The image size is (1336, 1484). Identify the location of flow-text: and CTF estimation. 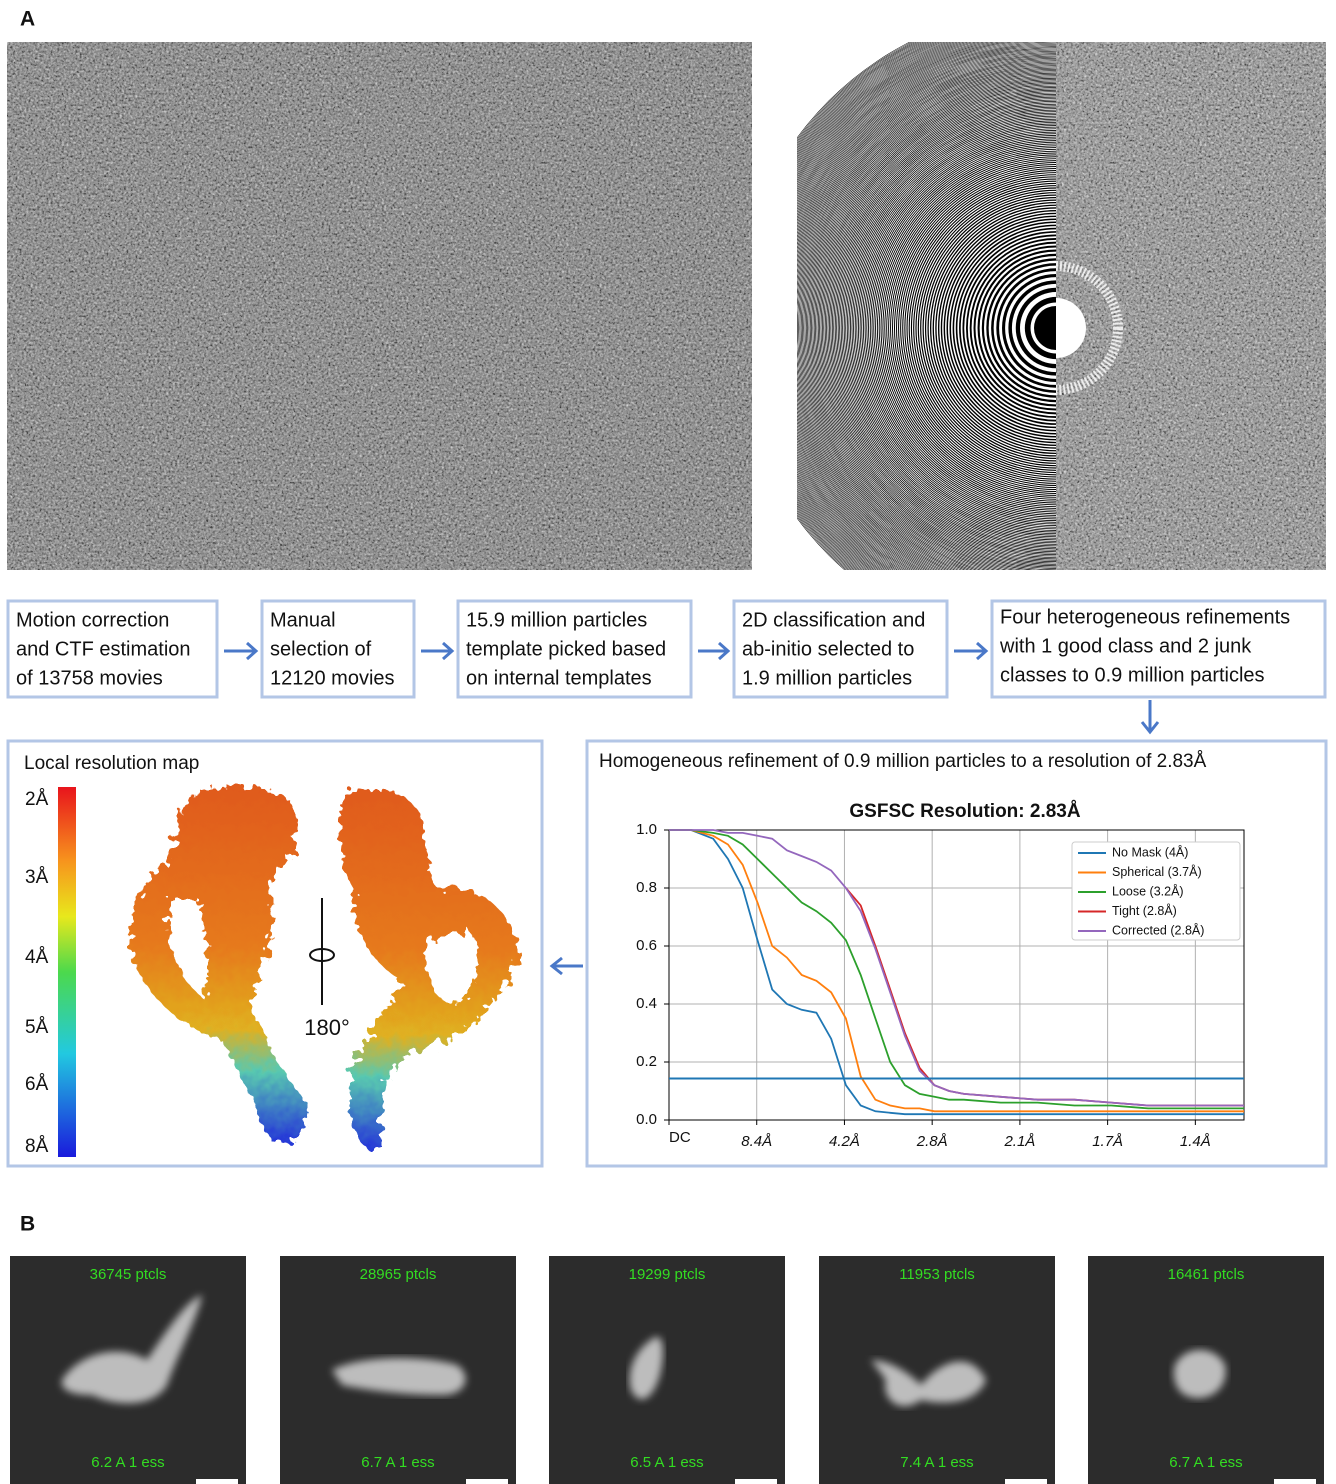
(103, 649).